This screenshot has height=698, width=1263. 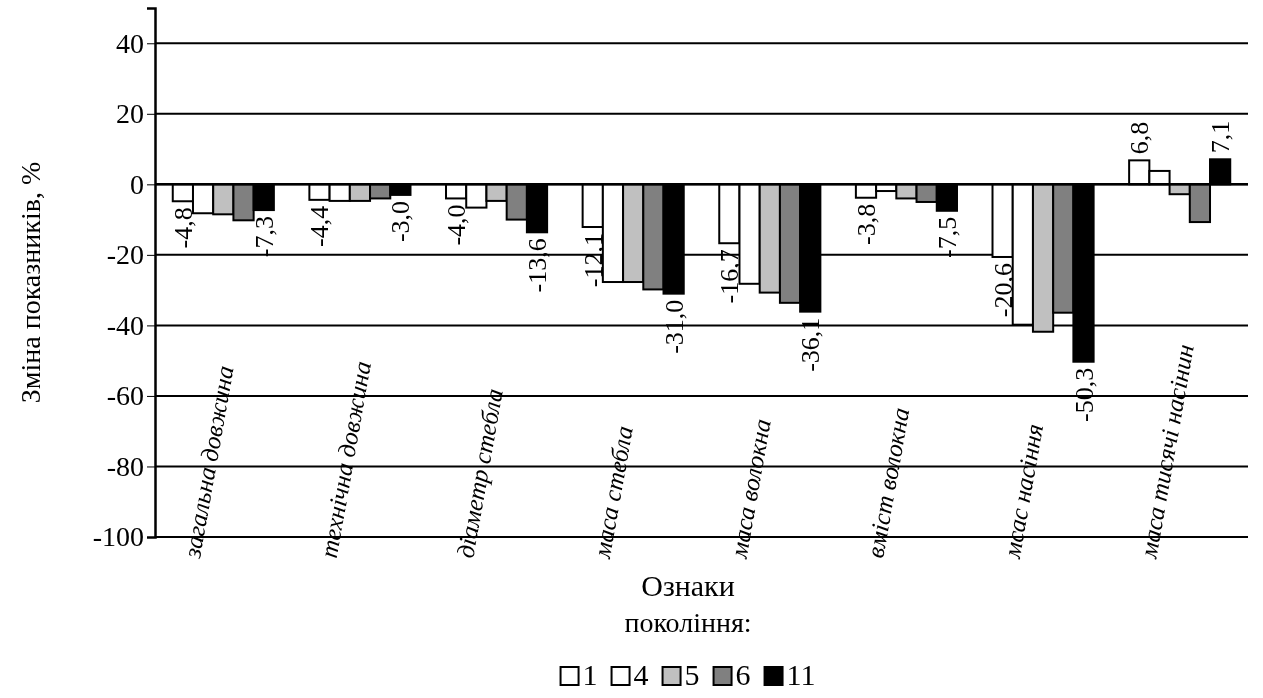 What do you see at coordinates (688, 585) in the screenshot?
I see `x-axis-title: Ознаки` at bounding box center [688, 585].